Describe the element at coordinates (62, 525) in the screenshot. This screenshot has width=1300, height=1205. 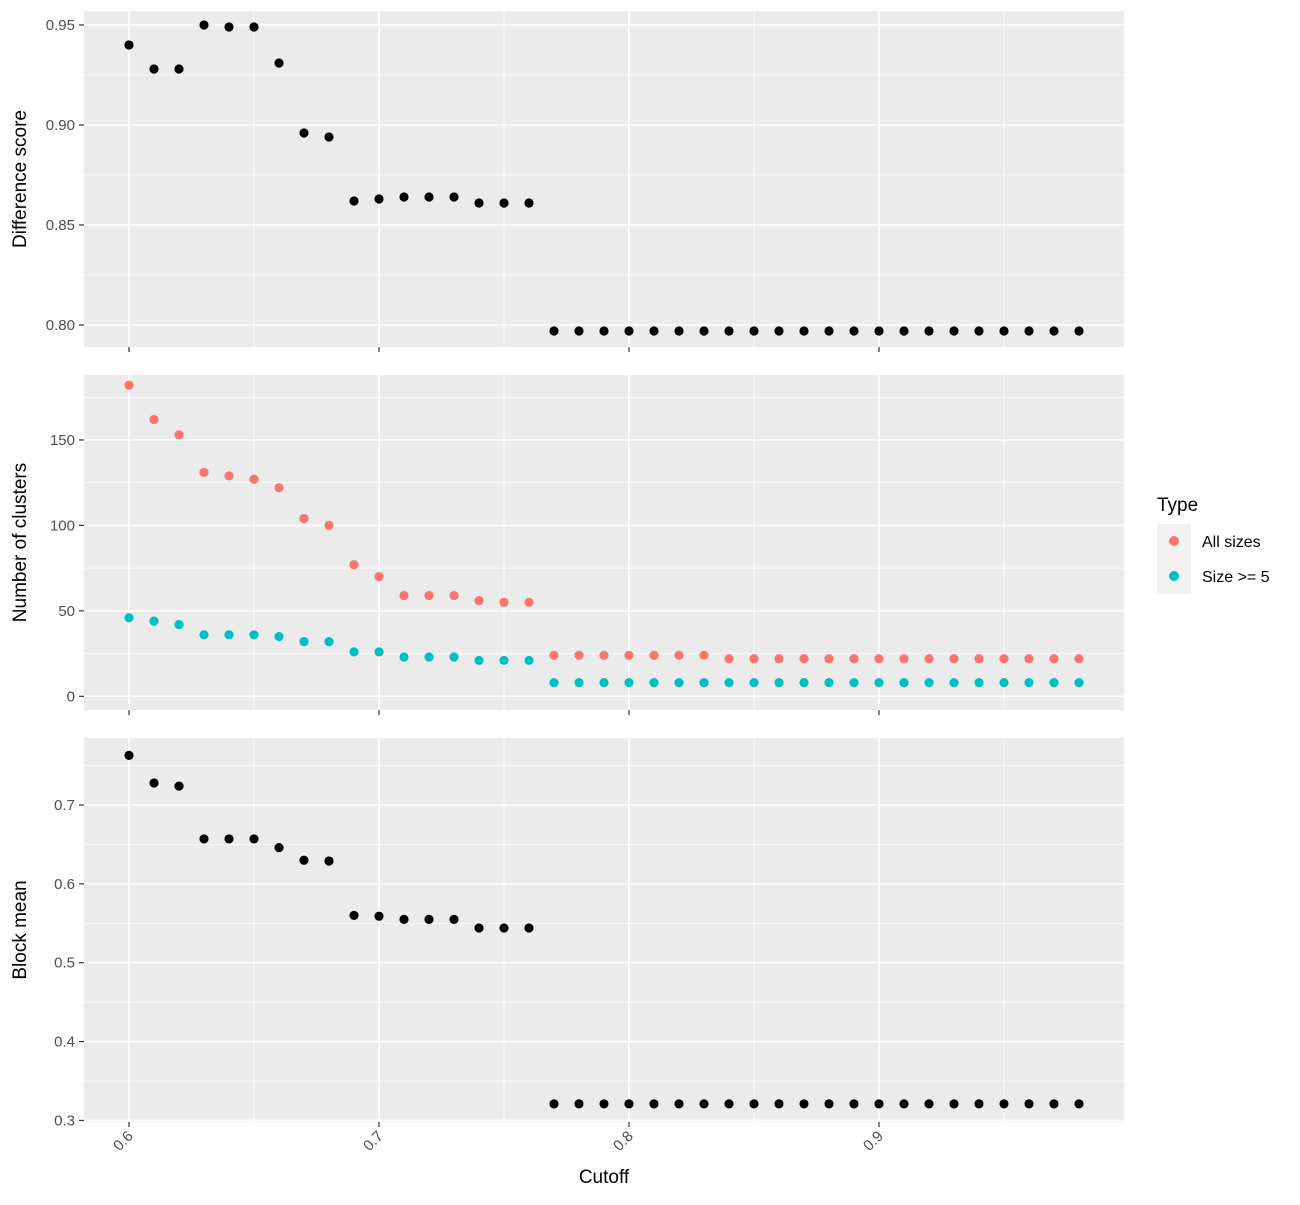
I see `y-tick-label: 100` at that location.